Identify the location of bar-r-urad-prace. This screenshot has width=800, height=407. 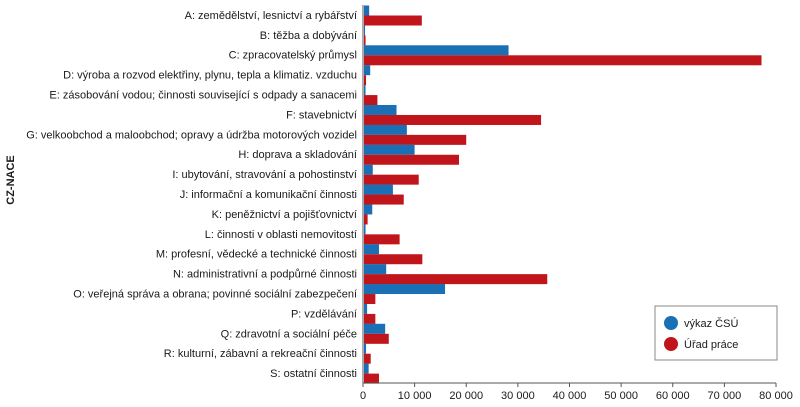
(367, 358).